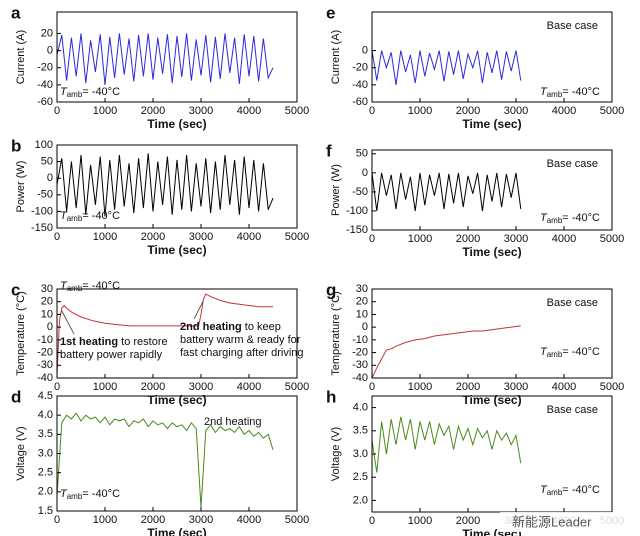 The height and width of the screenshot is (536, 640). I want to click on note-line: 1st heating to restore, so click(114, 342).